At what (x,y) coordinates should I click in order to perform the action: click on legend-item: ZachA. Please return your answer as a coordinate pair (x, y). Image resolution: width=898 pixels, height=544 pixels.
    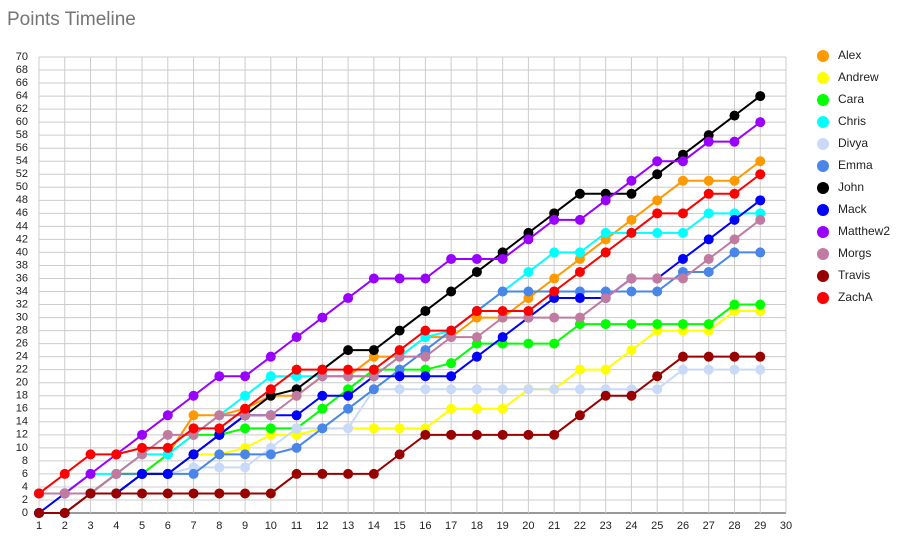
    Looking at the image, I should click on (845, 297).